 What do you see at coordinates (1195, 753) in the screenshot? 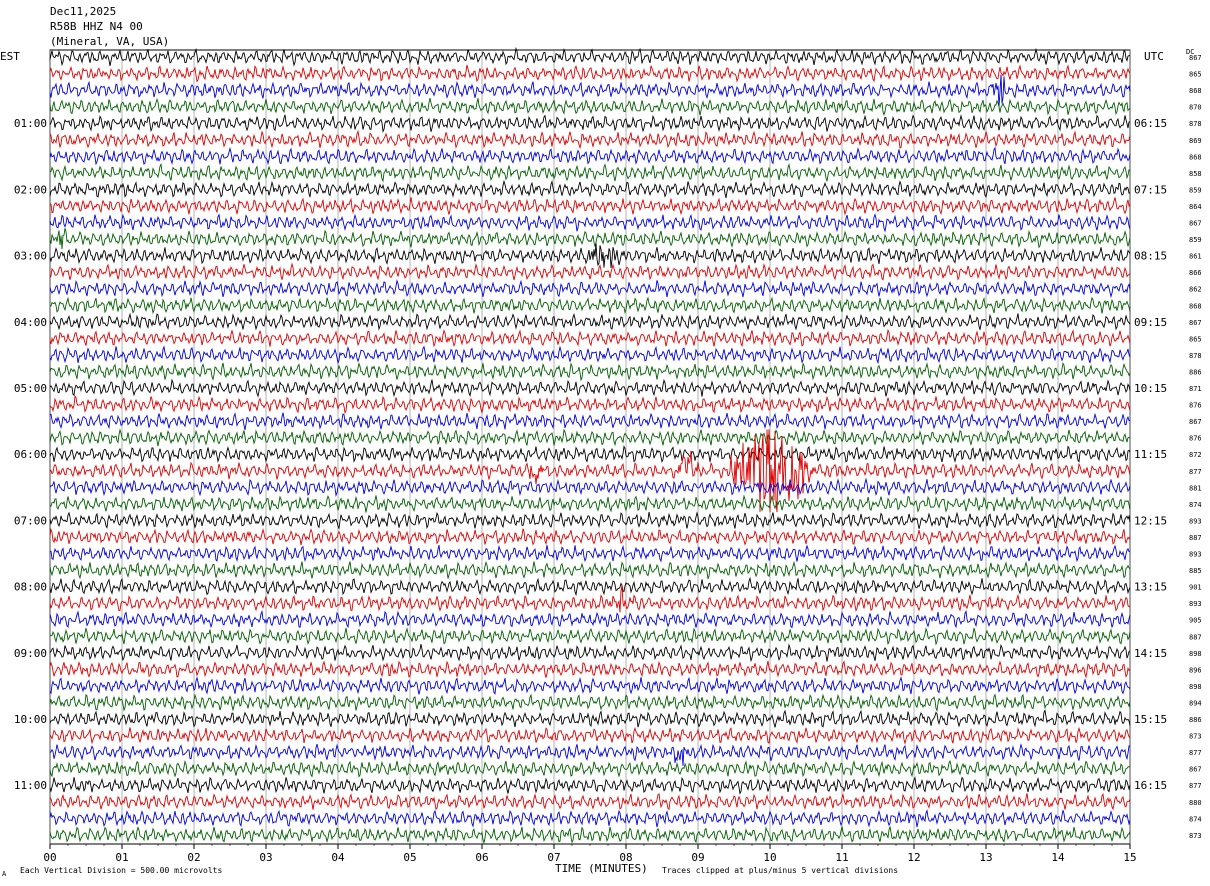
I see `dc-value-label: 877` at bounding box center [1195, 753].